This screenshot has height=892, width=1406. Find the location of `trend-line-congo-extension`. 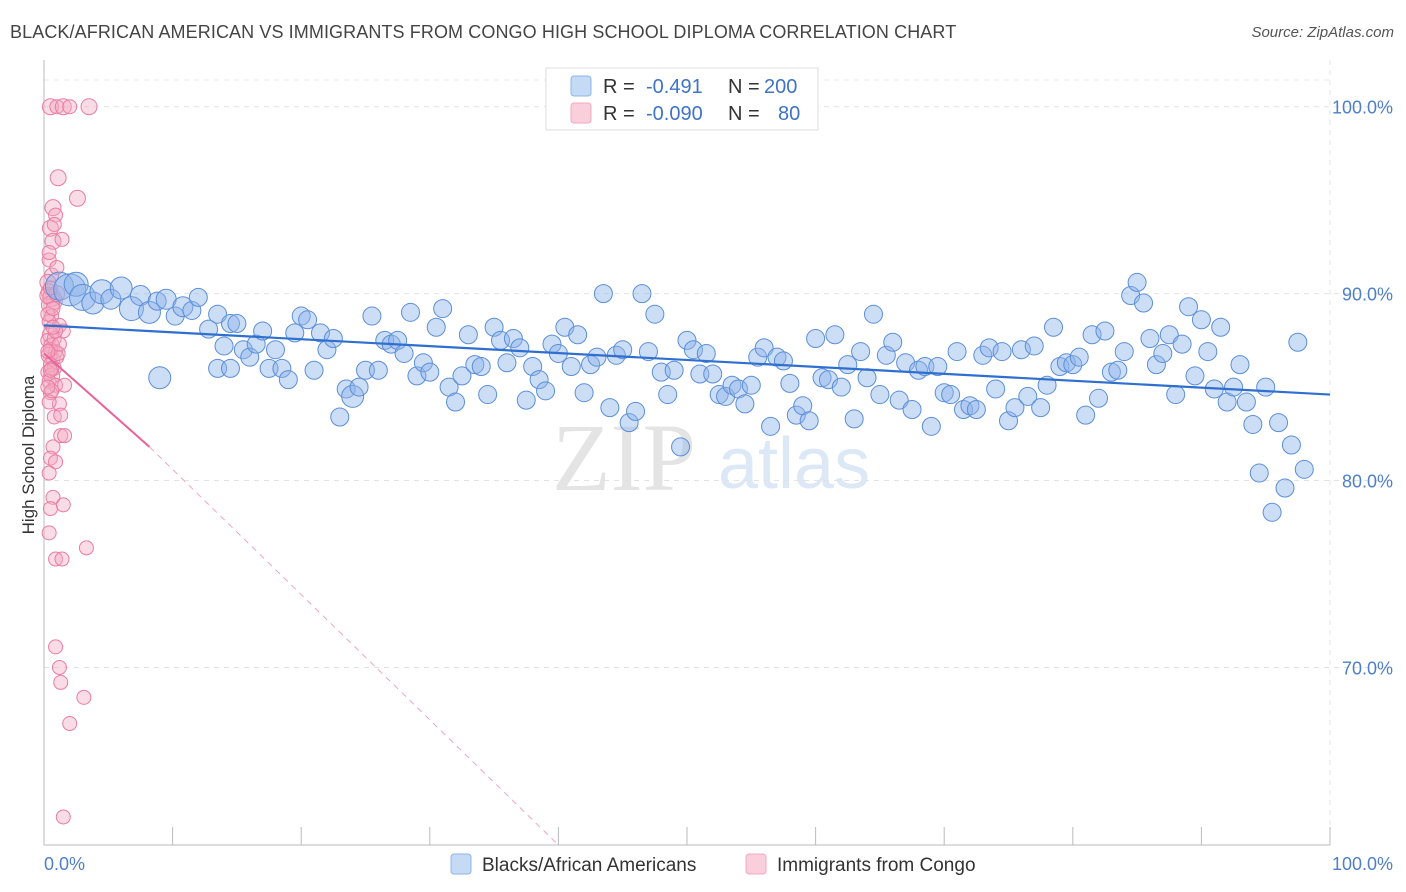

trend-line-congo-extension is located at coordinates (354, 646).